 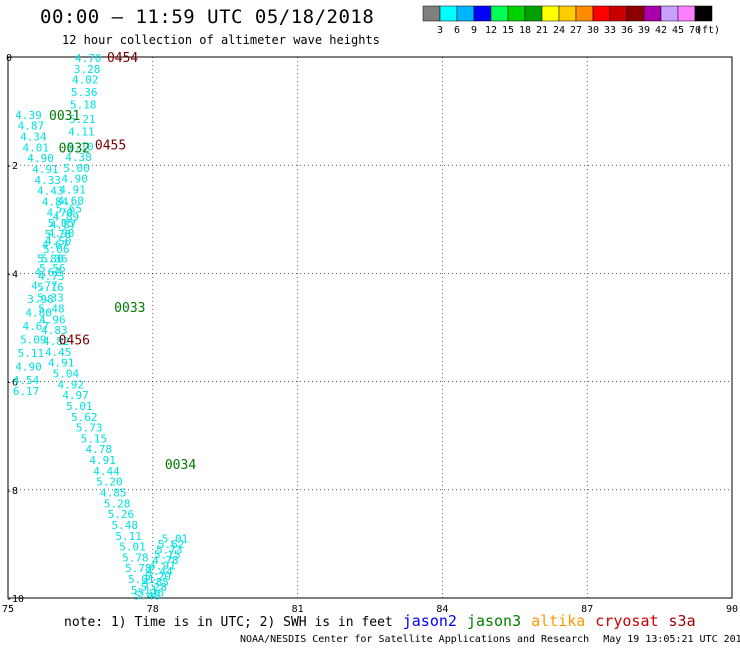 I want to click on y-tick-label: -4, so click(x=12, y=274).